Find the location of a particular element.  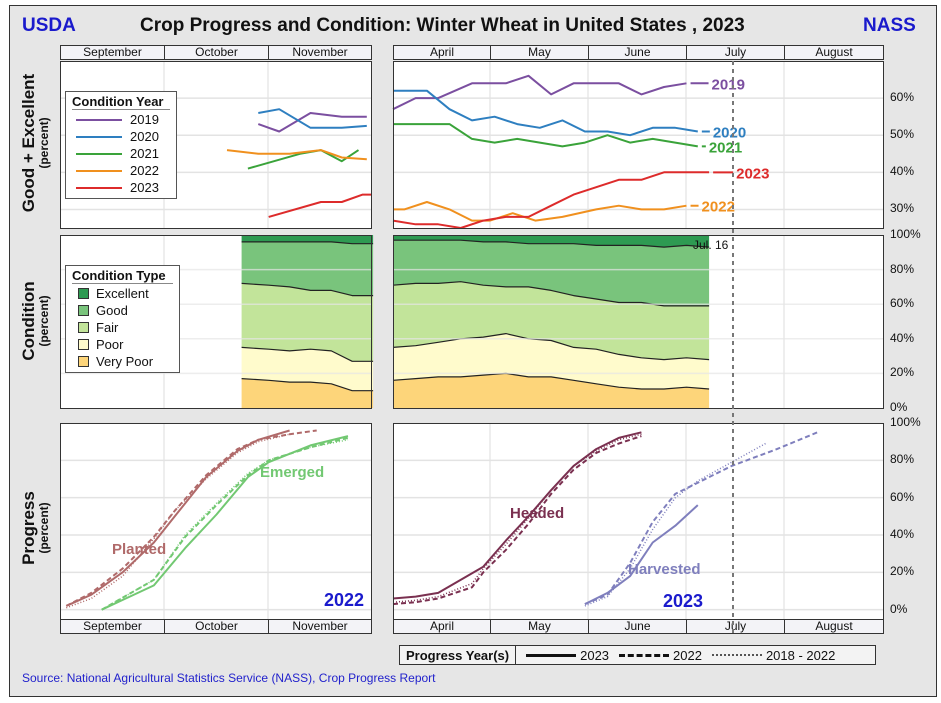

progress-line-headed-2023 is located at coordinates (517, 515).